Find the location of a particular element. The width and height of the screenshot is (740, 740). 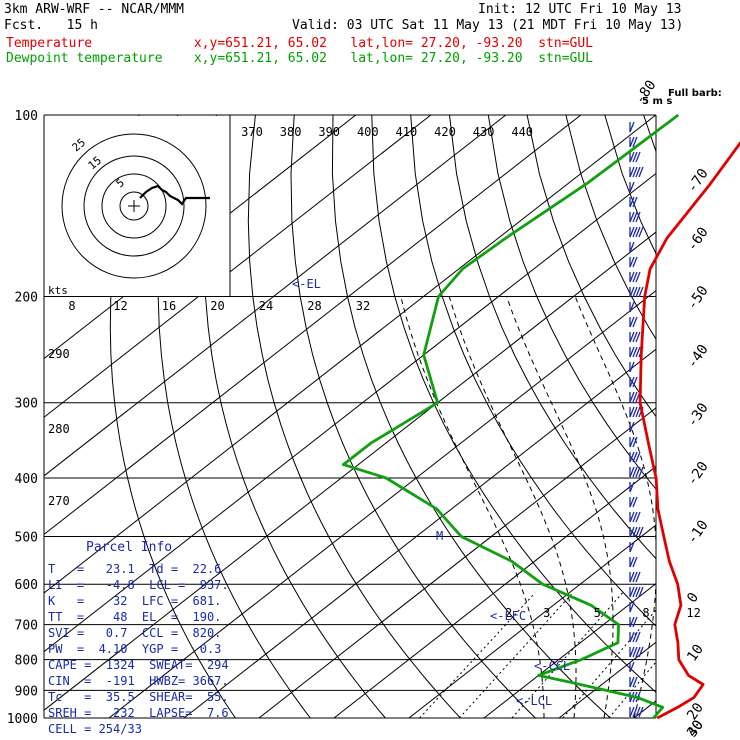

isotherm-label: -60 is located at coordinates (698, 239).